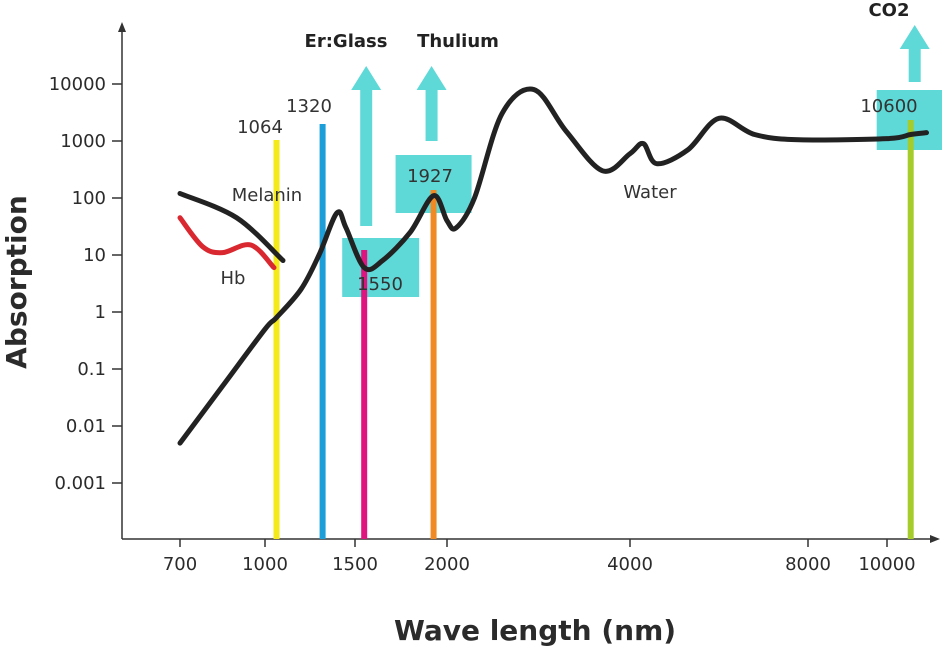 Image resolution: width=942 pixels, height=648 pixels. What do you see at coordinates (77, 84) in the screenshot?
I see `y-tick-label: 10000` at bounding box center [77, 84].